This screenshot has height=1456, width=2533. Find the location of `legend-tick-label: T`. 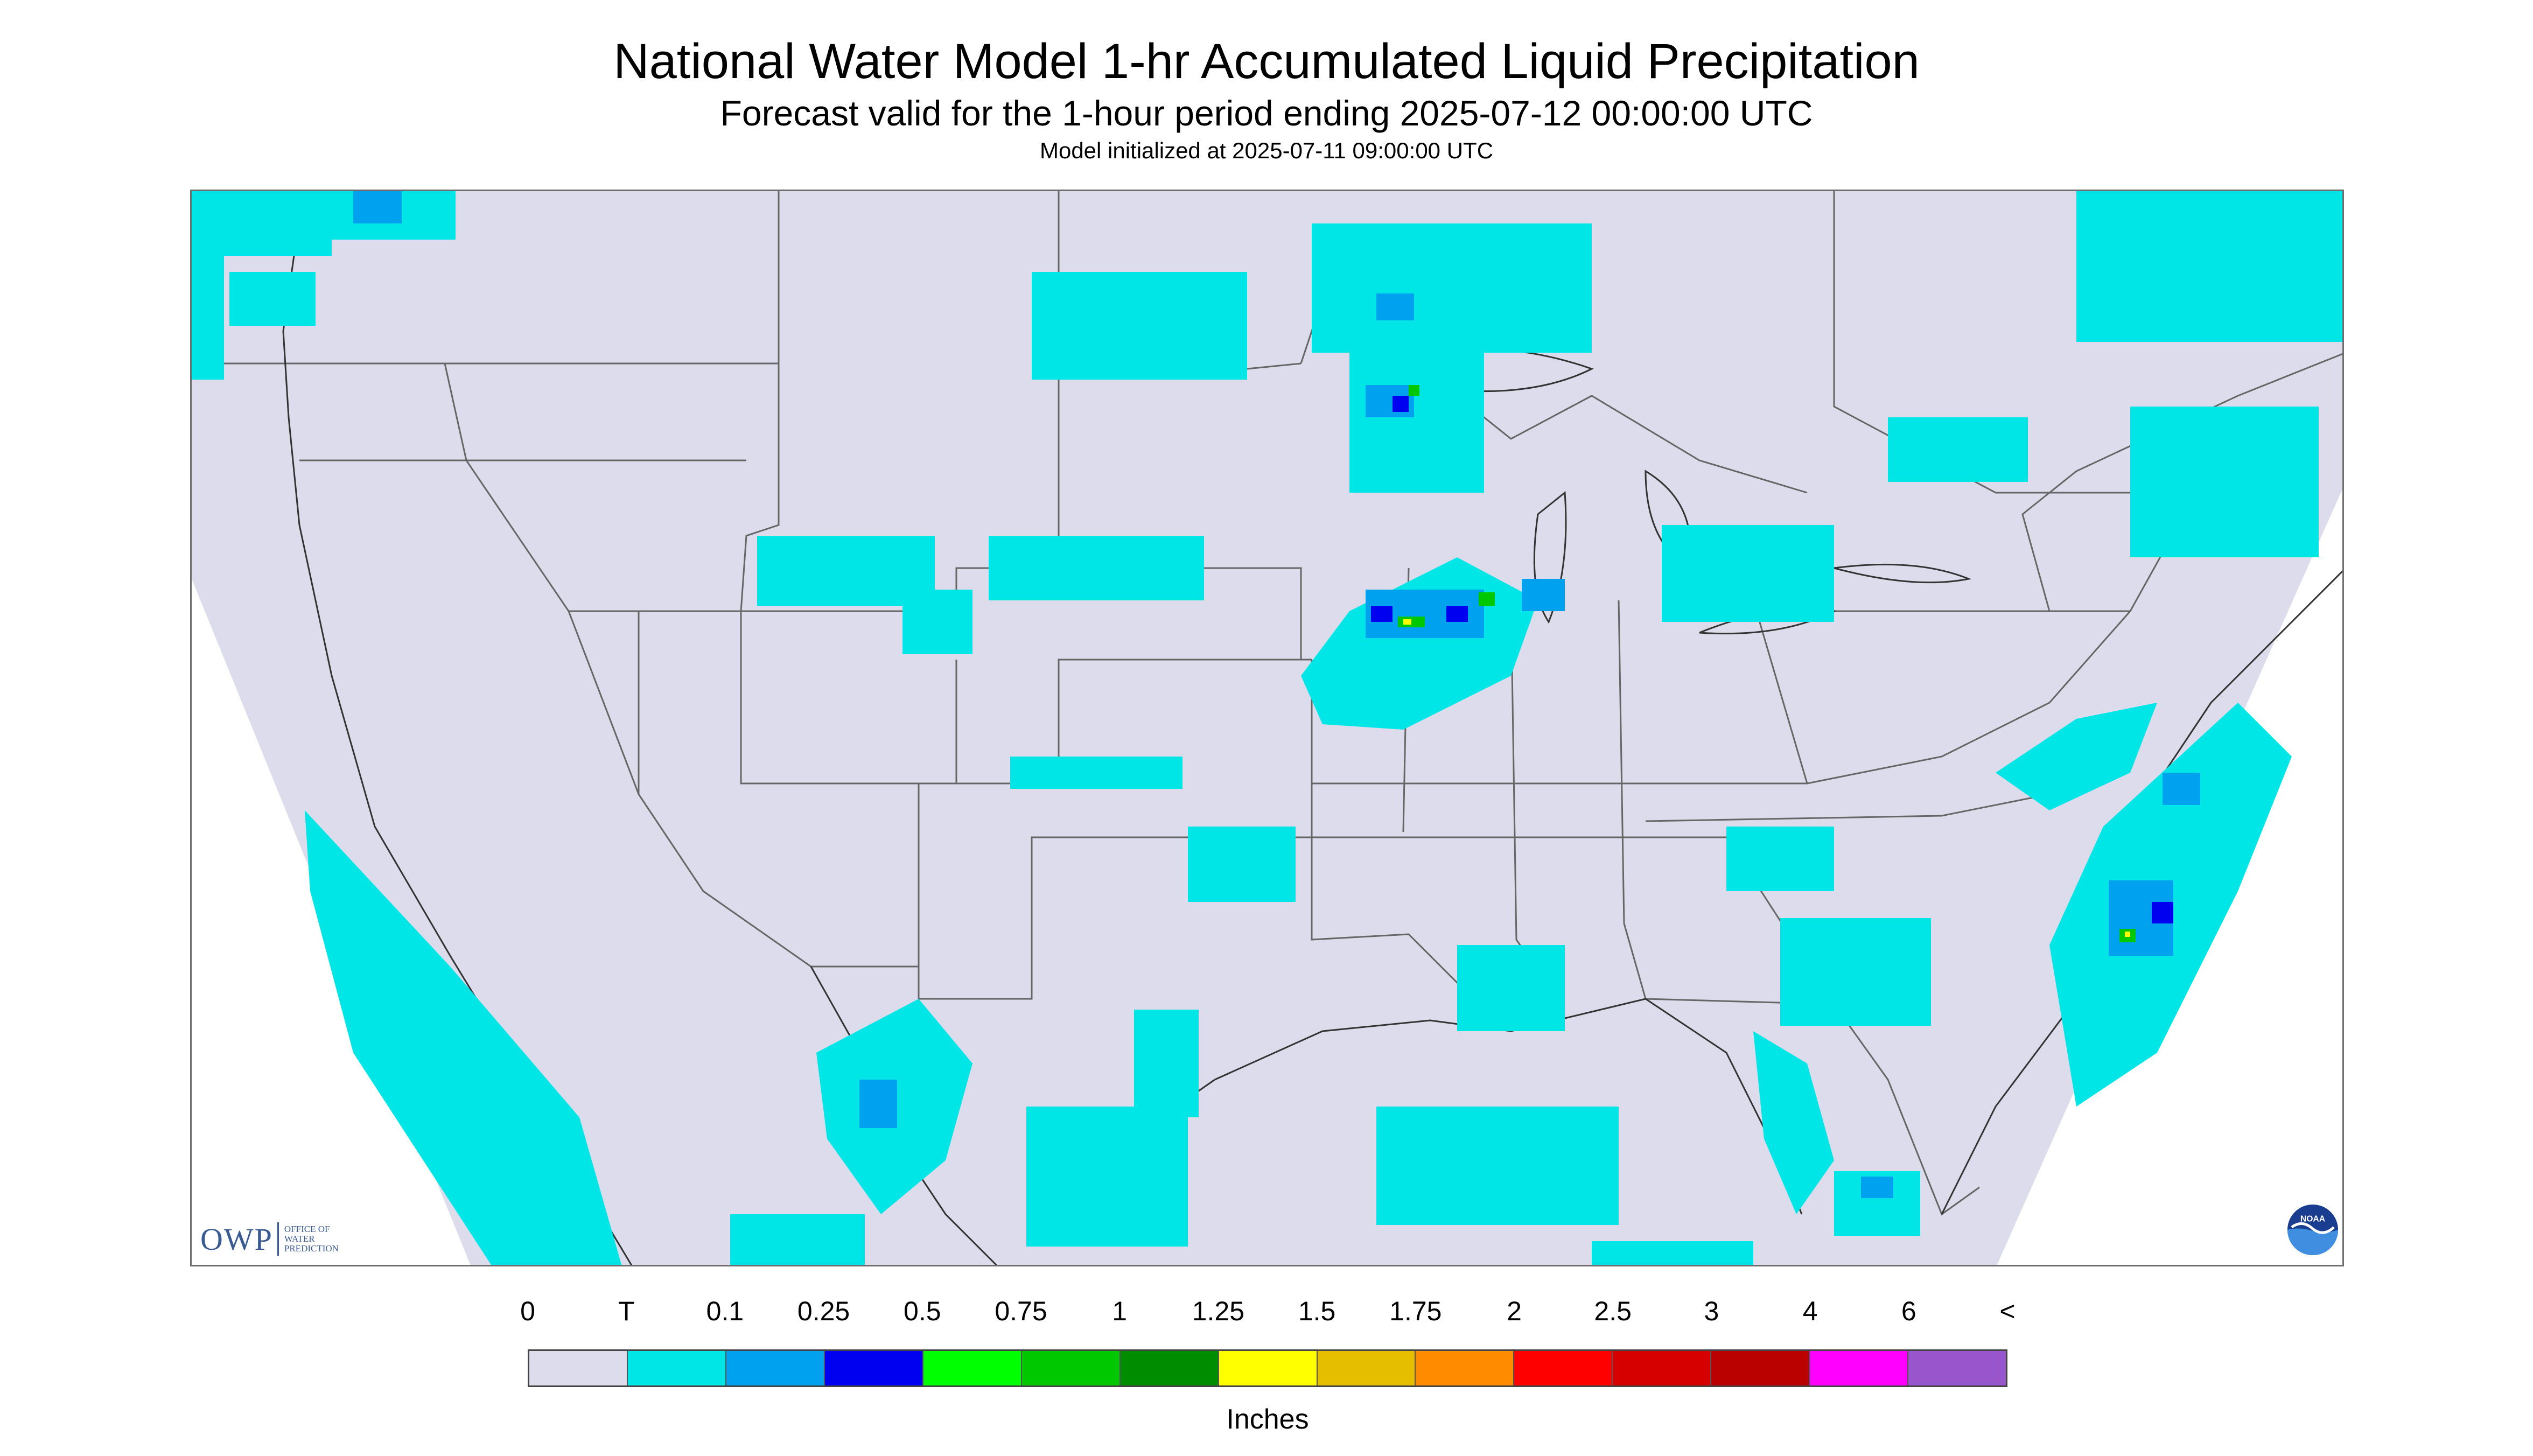

legend-tick-label: T is located at coordinates (627, 1311).